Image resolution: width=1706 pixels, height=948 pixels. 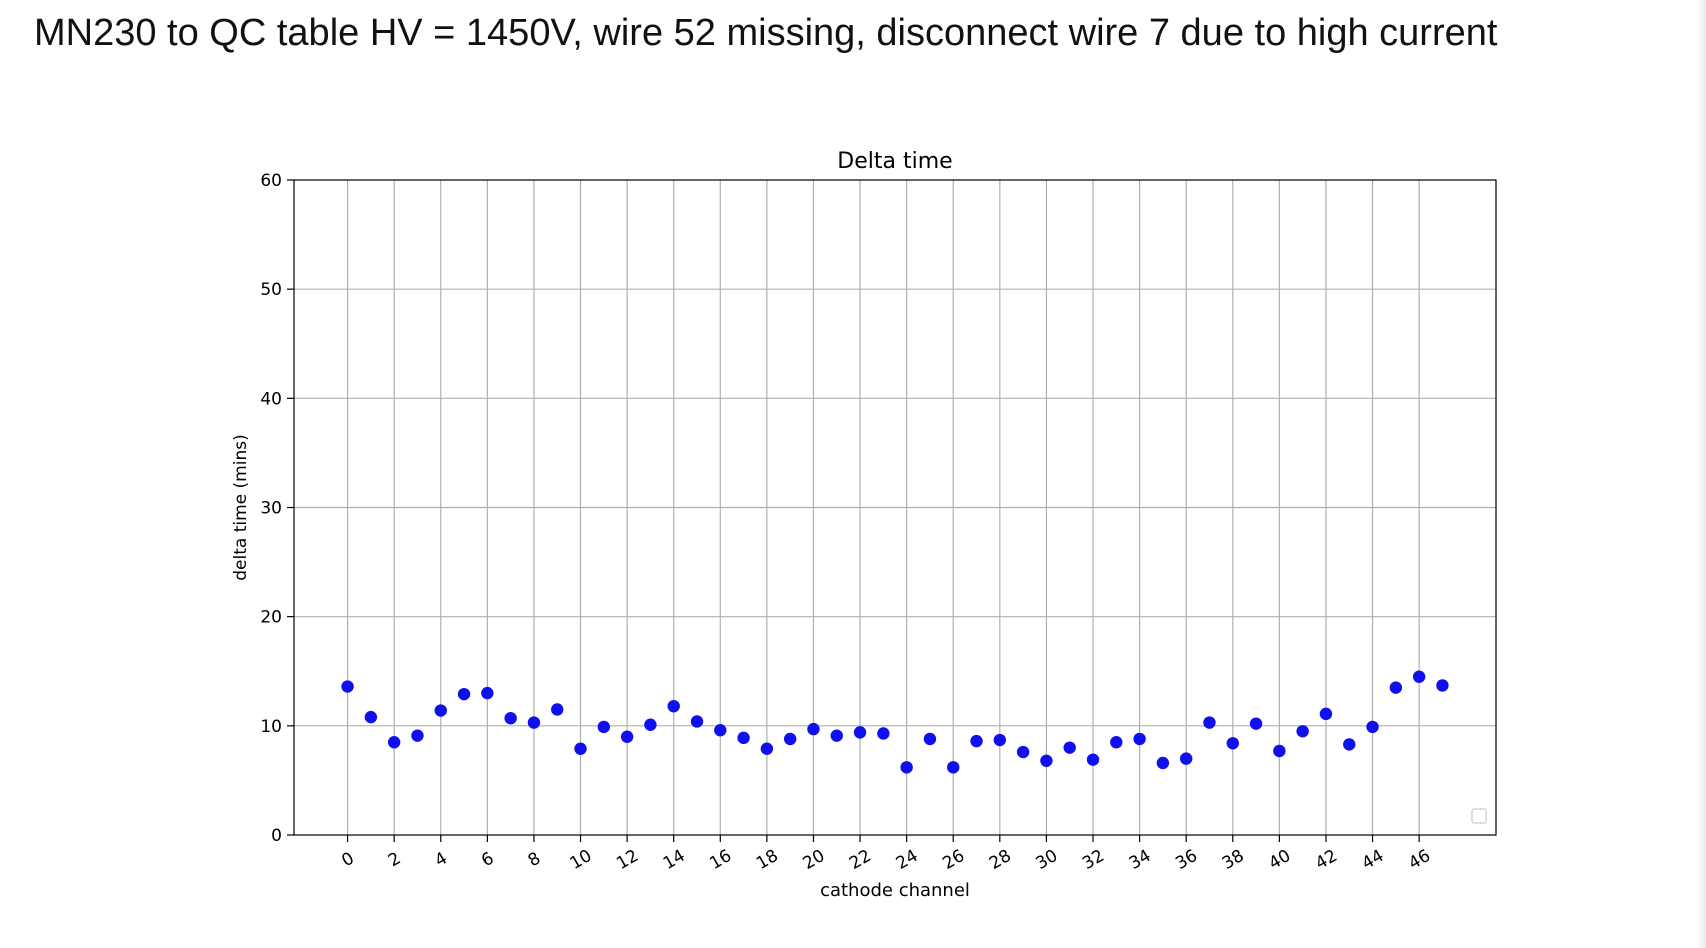 What do you see at coordinates (271, 727) in the screenshot?
I see `y-tick-label: 10` at bounding box center [271, 727].